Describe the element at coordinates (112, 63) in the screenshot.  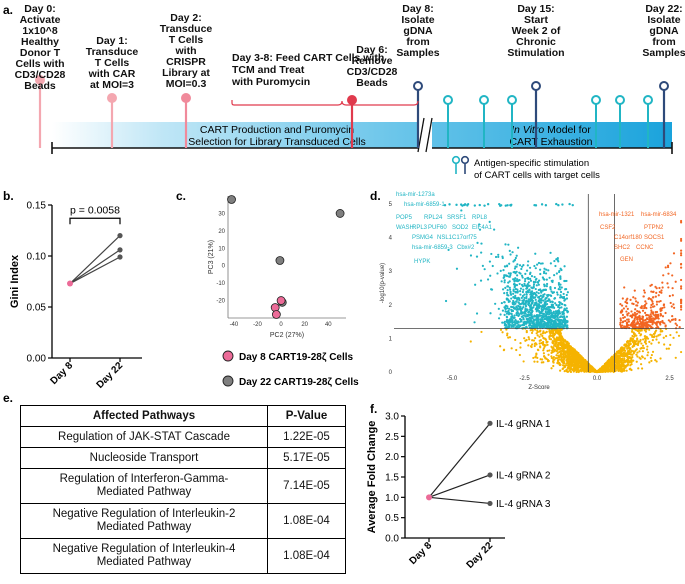
I see `event-line: T Cells` at that location.